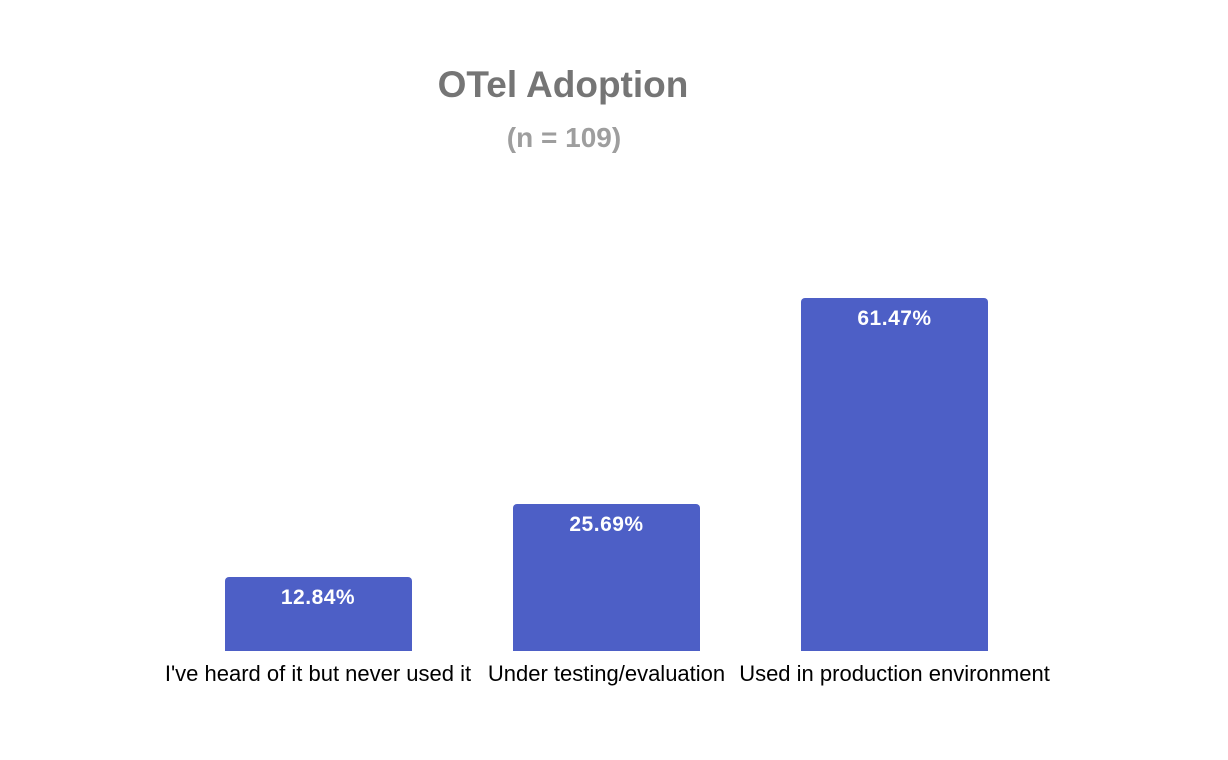 The height and width of the screenshot is (760, 1228). I want to click on bar-2: 25.69%, so click(606, 577).